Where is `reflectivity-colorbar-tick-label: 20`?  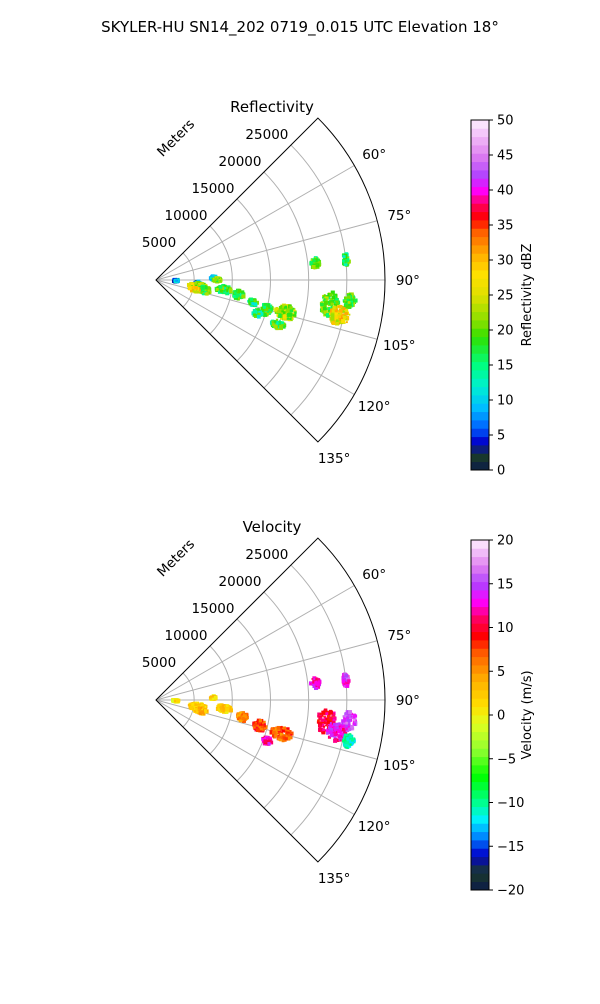 reflectivity-colorbar-tick-label: 20 is located at coordinates (505, 331).